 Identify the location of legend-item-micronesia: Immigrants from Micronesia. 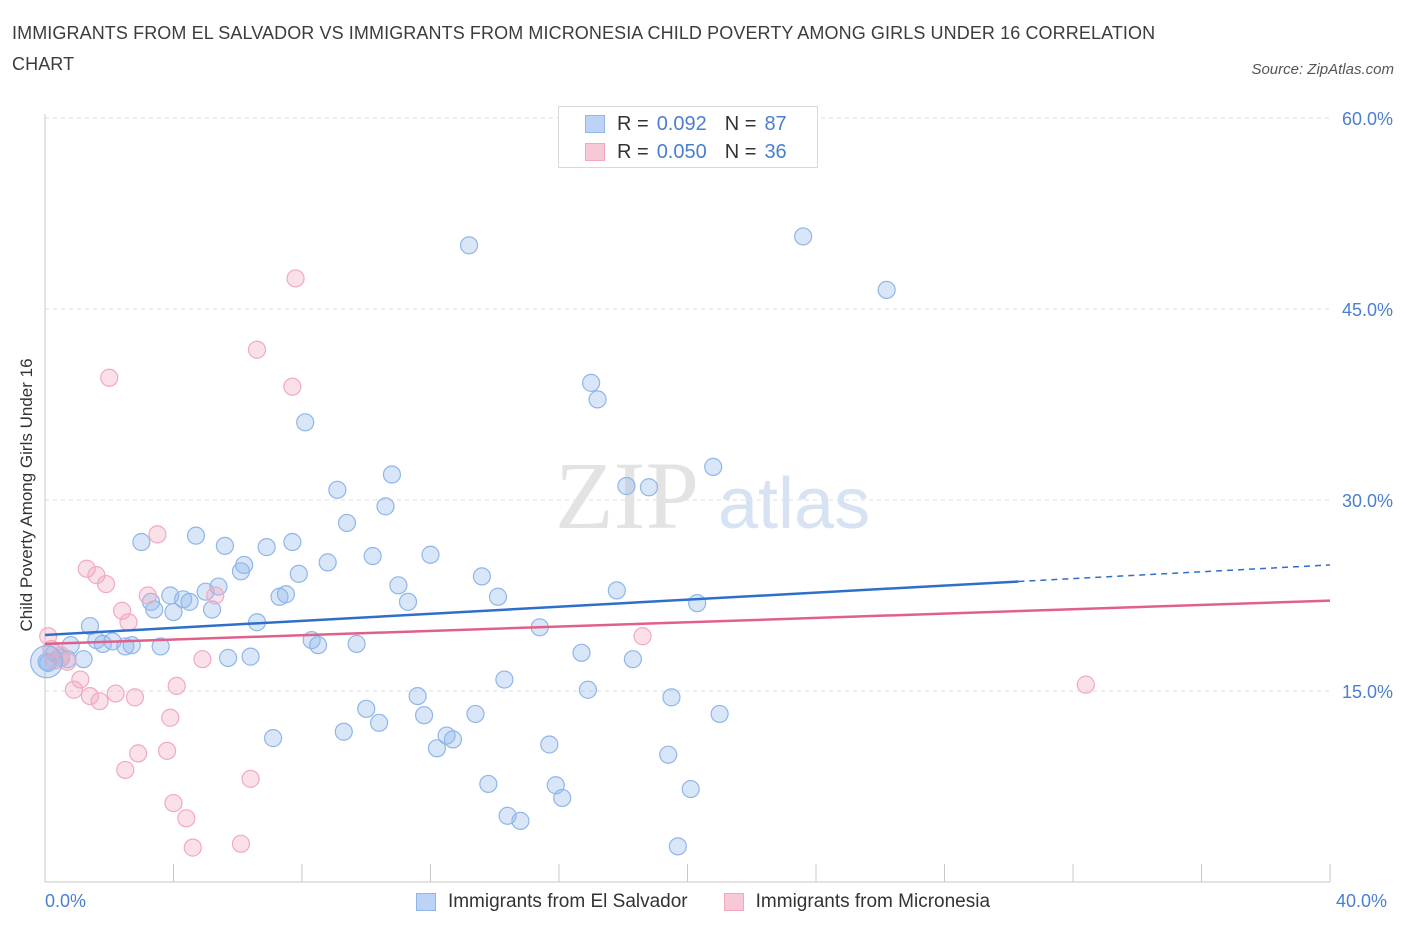
(857, 902).